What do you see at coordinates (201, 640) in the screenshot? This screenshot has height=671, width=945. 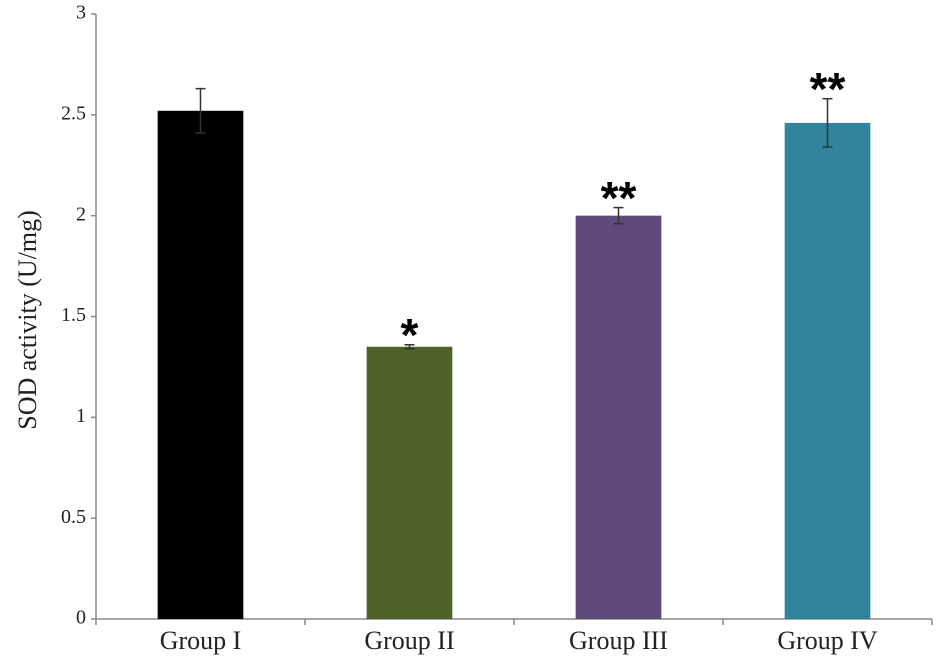 I see `x-tick-label: Group I` at bounding box center [201, 640].